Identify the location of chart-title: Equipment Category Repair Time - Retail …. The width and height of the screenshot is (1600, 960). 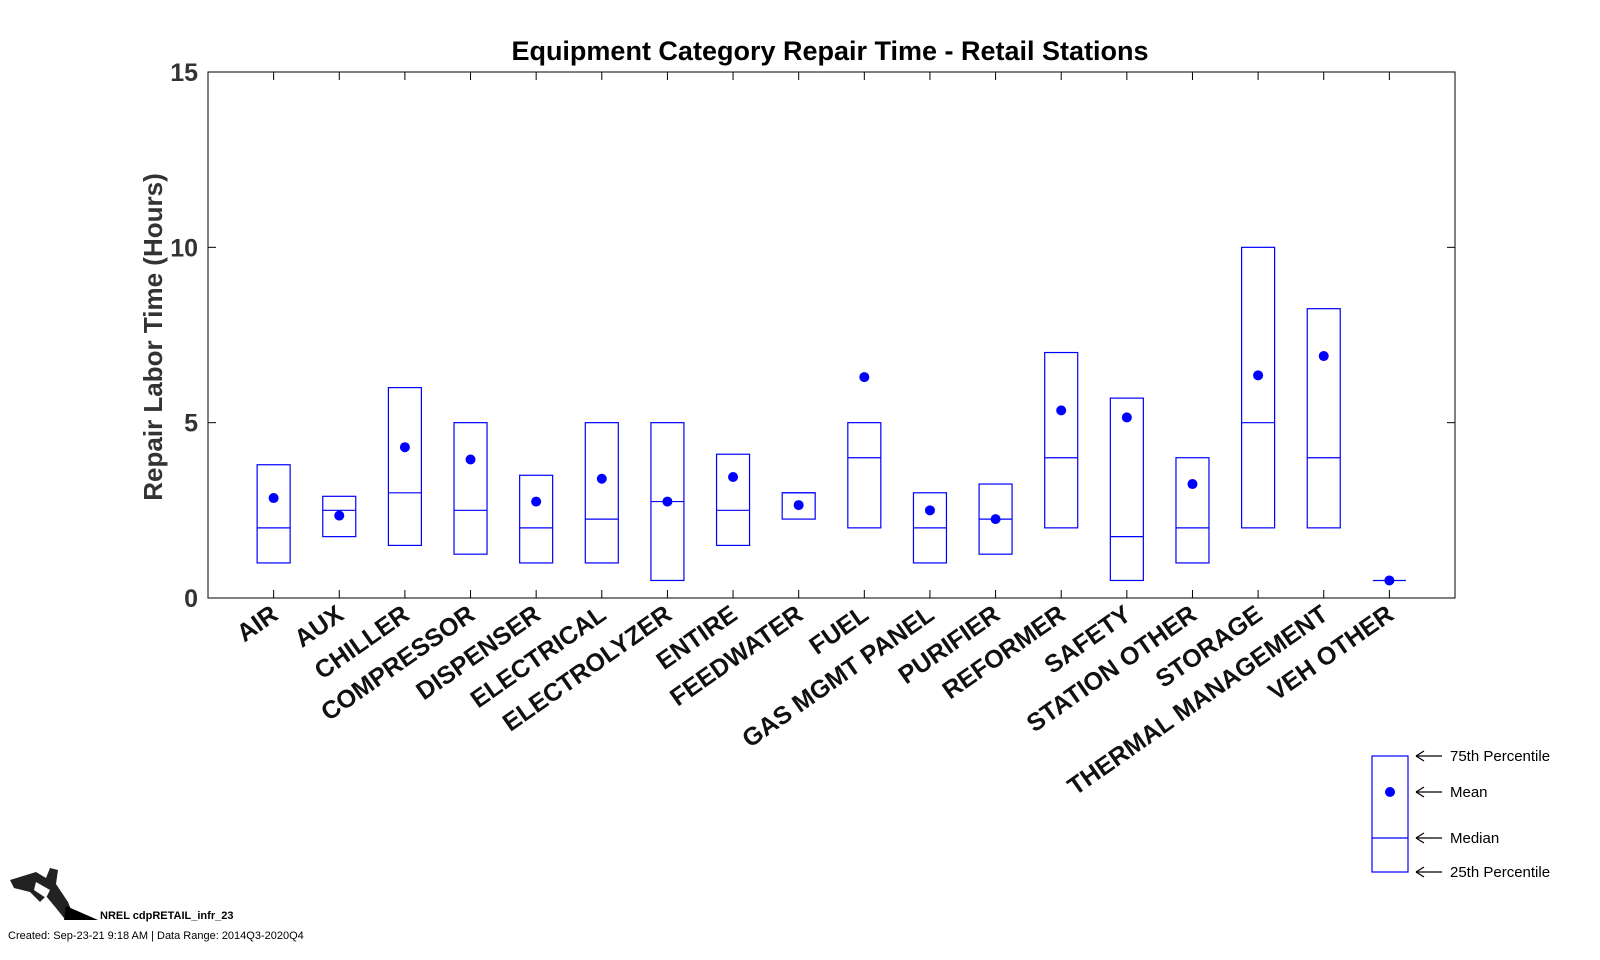
(829, 51).